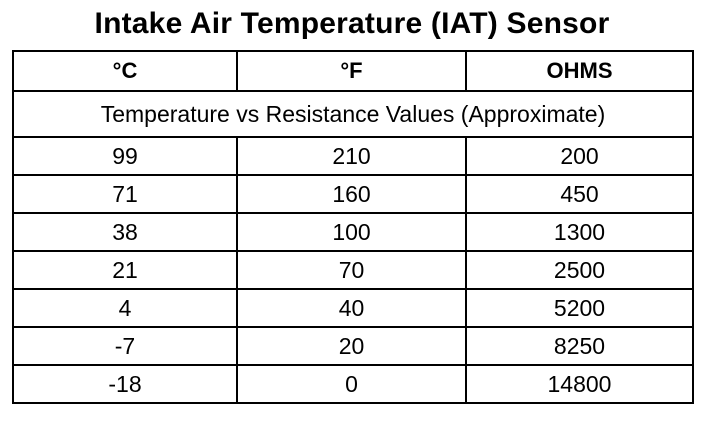 This screenshot has width=704, height=424. What do you see at coordinates (579, 71) in the screenshot?
I see `column-header-ohms: OHMS` at bounding box center [579, 71].